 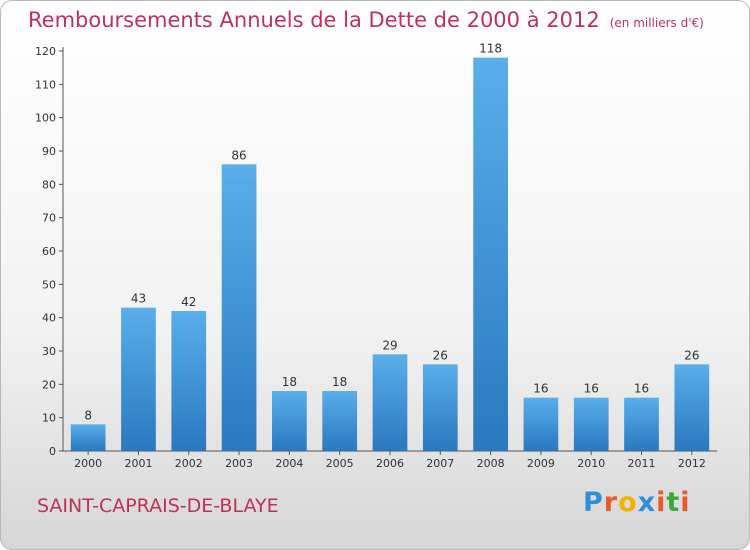 I want to click on bar-value-label: 43, so click(x=138, y=299).